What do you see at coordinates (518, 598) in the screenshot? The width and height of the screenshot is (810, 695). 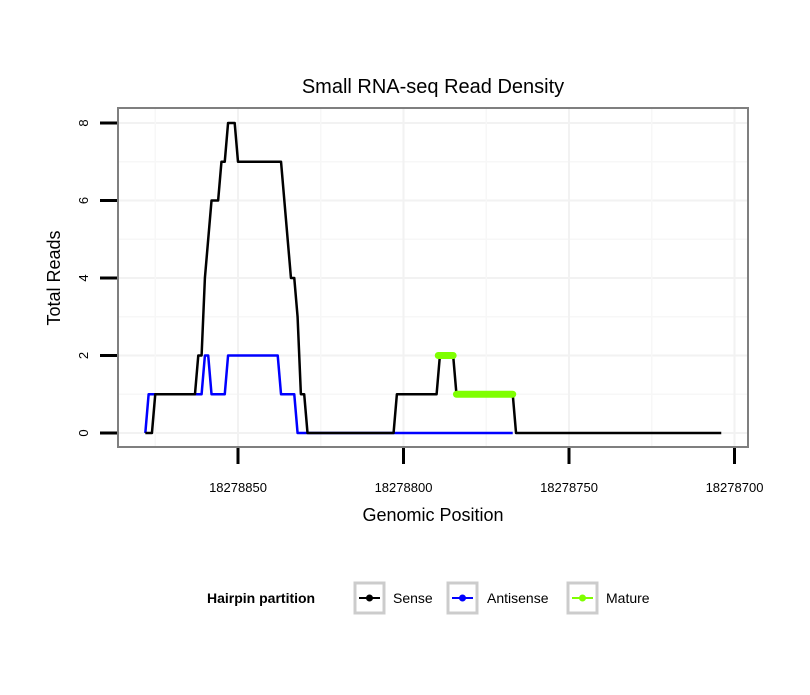 I see `legend-label: Antisense` at bounding box center [518, 598].